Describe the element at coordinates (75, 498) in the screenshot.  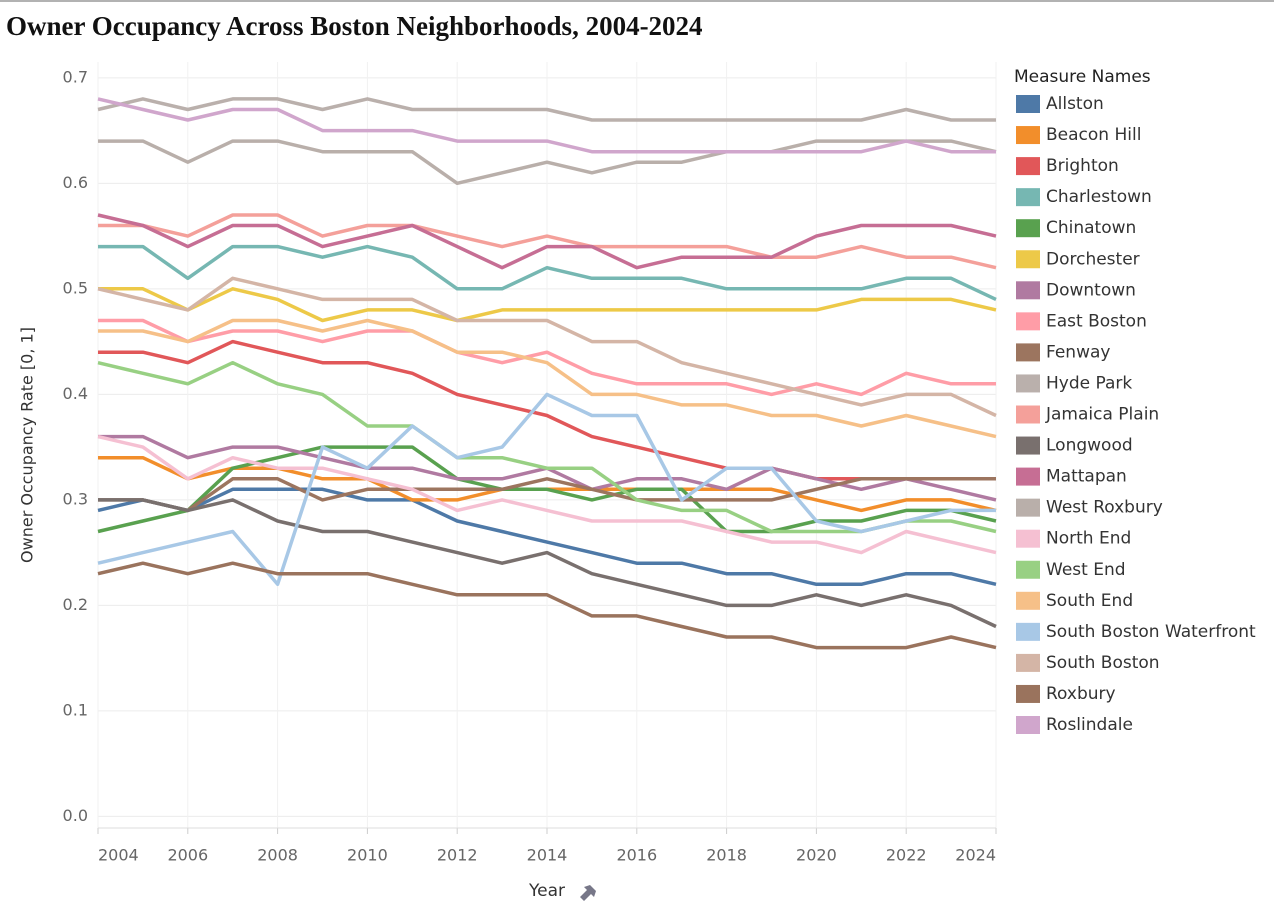
I see `y-tick-label: 0.3` at that location.